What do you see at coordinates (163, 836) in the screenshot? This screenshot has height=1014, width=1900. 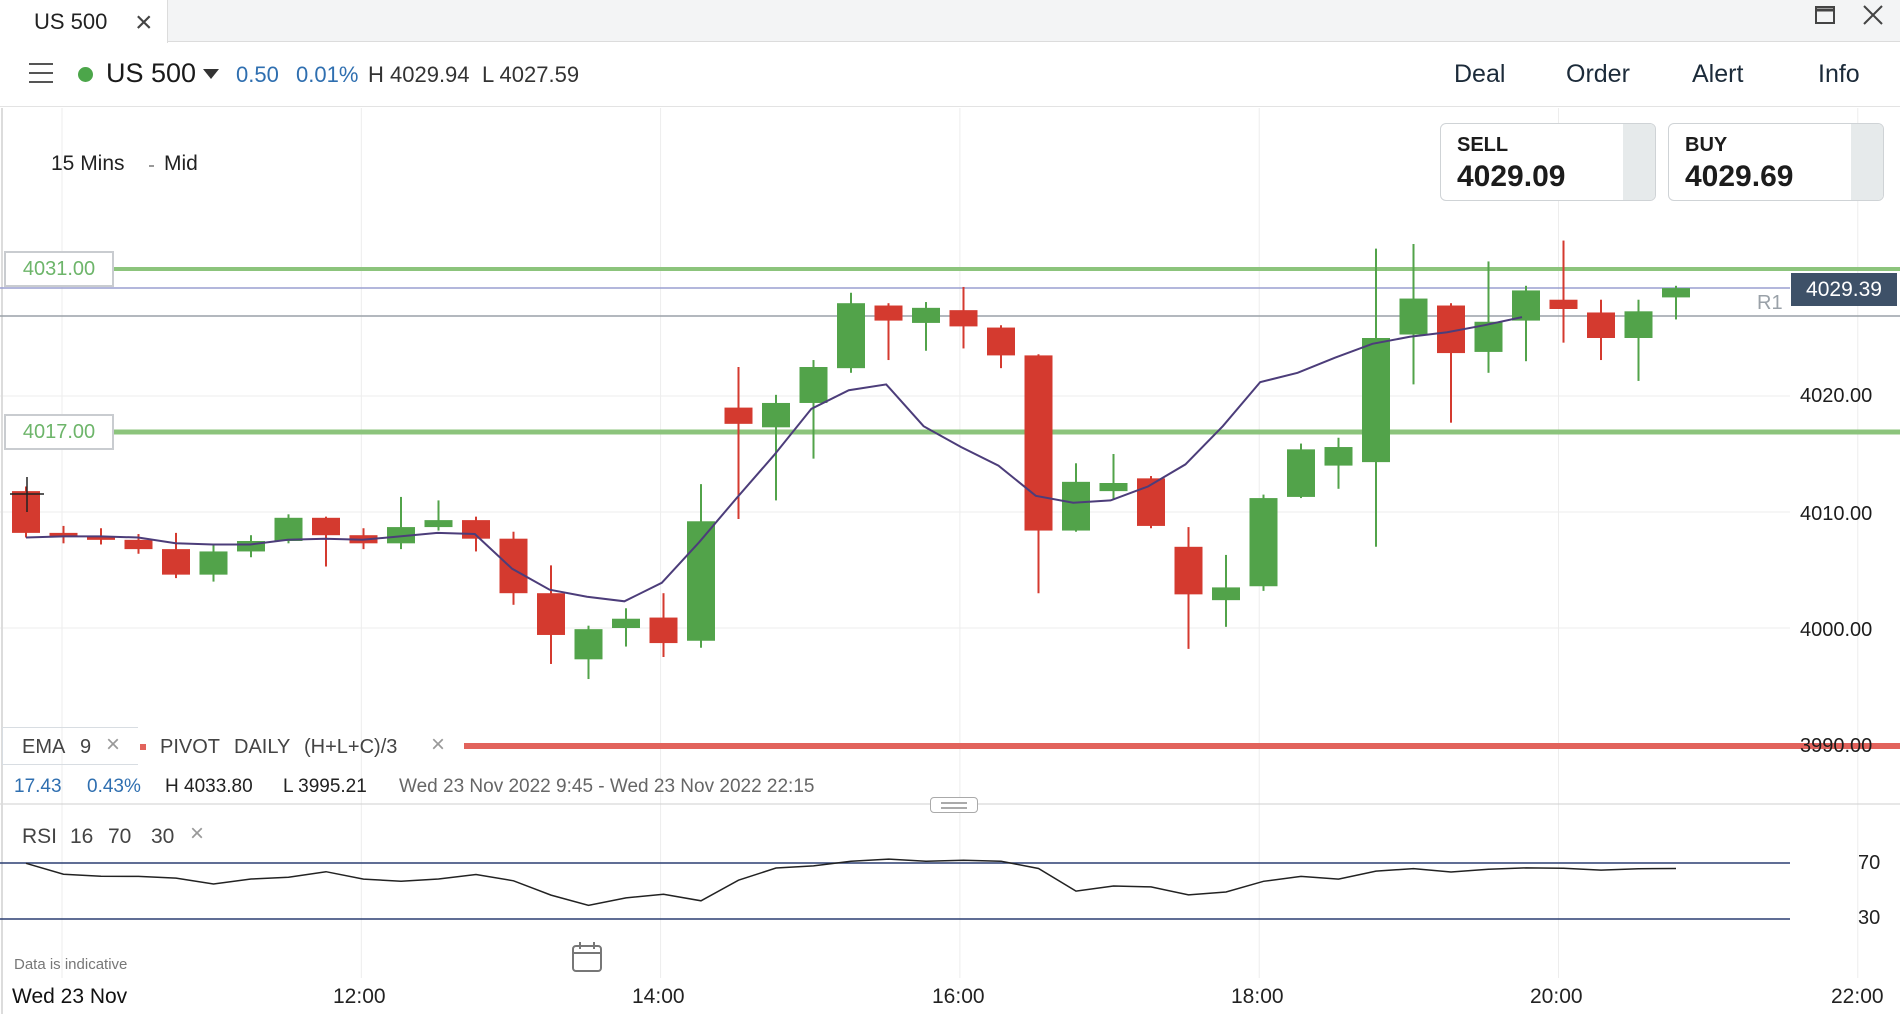 I see `rsi-lower: 30` at bounding box center [163, 836].